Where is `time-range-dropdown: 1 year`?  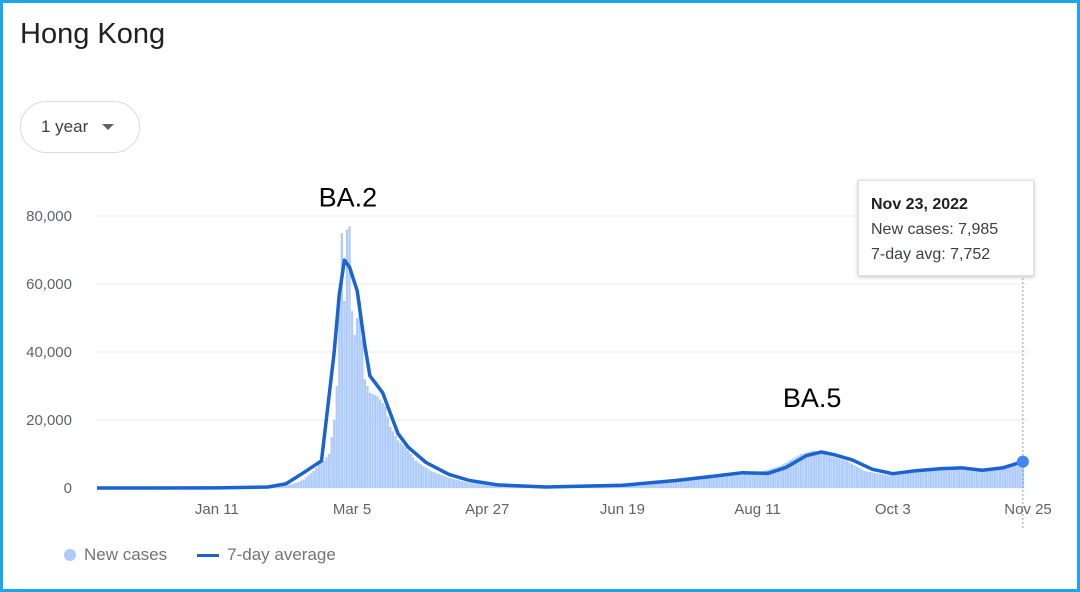
time-range-dropdown: 1 year is located at coordinates (80, 127).